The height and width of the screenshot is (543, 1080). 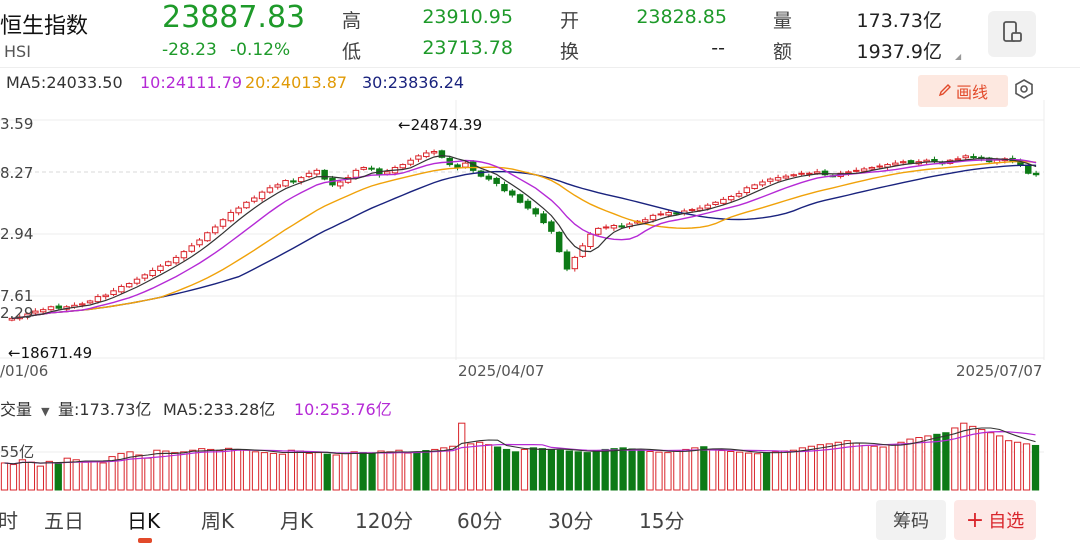 I want to click on hexagon-settings-icon, so click(x=1024, y=91).